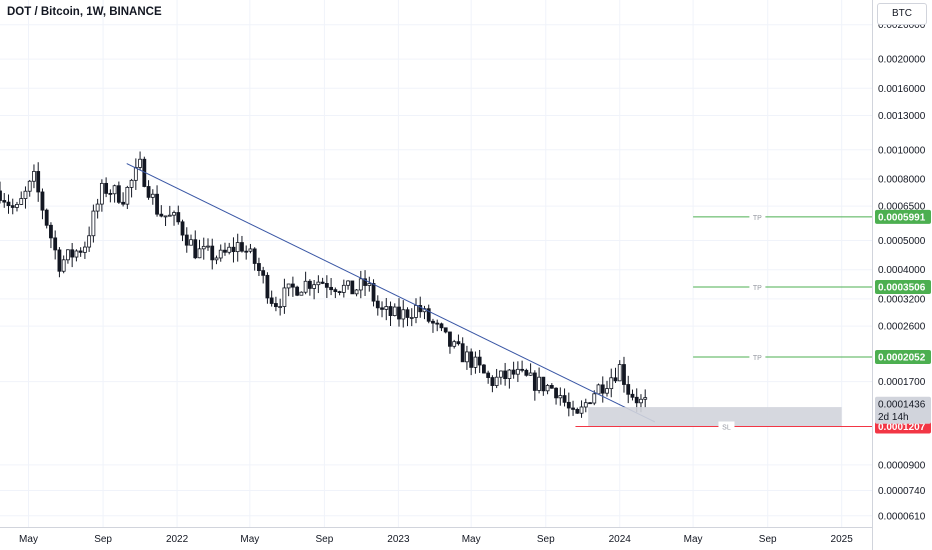 The width and height of the screenshot is (932, 550). What do you see at coordinates (902, 150) in the screenshot?
I see `y-tick-label: 0.0010000` at bounding box center [902, 150].